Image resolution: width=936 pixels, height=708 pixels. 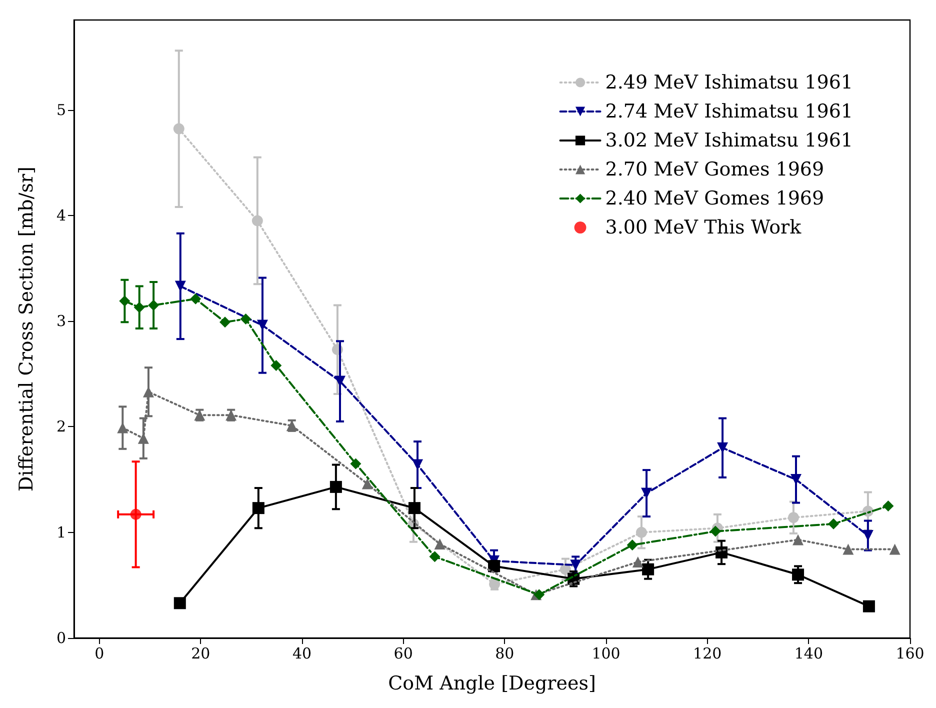 I want to click on legend-label: 2.70 MeV Gomes 1969, so click(x=714, y=169).